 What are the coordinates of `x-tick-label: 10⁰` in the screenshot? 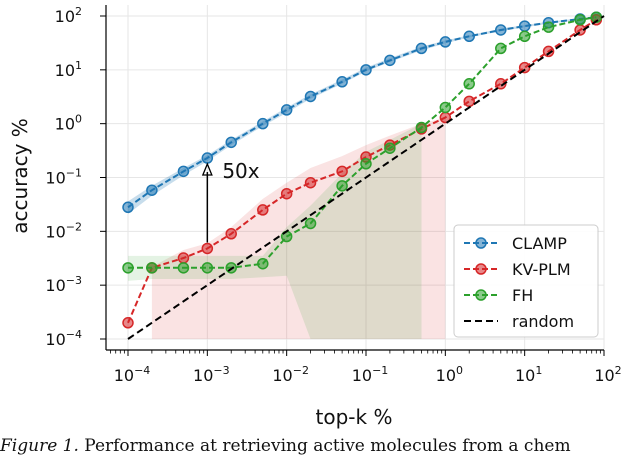 It's located at (449, 374).